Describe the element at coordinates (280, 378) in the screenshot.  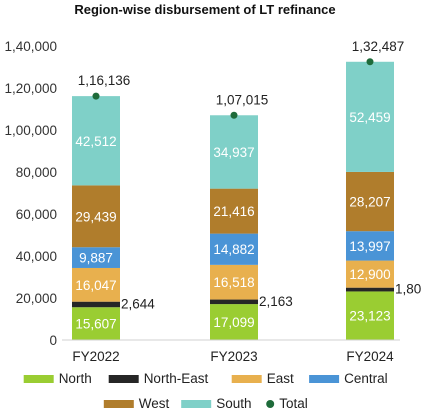
I see `legend-label-east: East` at that location.